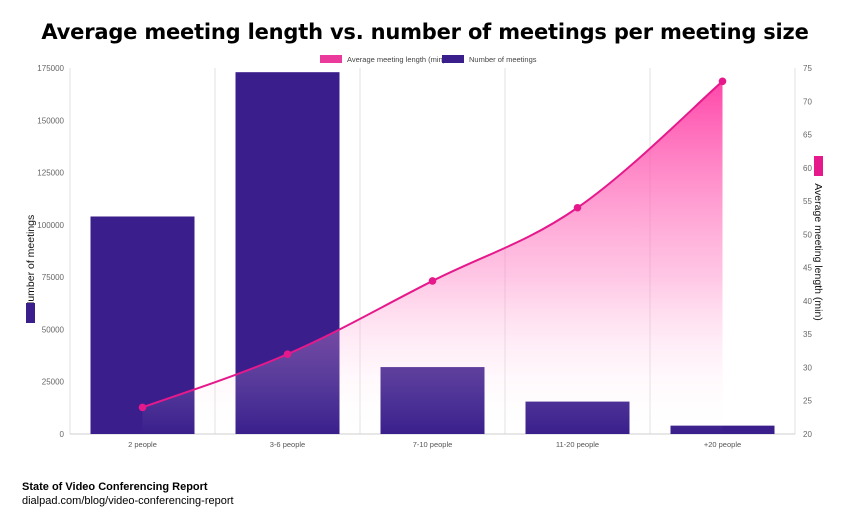 This screenshot has height=526, width=850. Describe the element at coordinates (807, 101) in the screenshot. I see `y-right-tick-label: 70` at that location.